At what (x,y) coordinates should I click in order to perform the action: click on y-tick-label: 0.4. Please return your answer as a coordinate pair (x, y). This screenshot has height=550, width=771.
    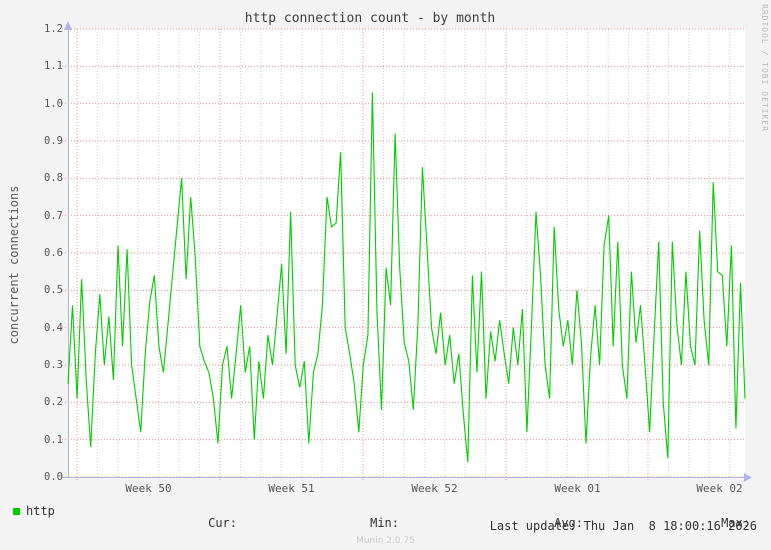
    Looking at the image, I should click on (53, 327).